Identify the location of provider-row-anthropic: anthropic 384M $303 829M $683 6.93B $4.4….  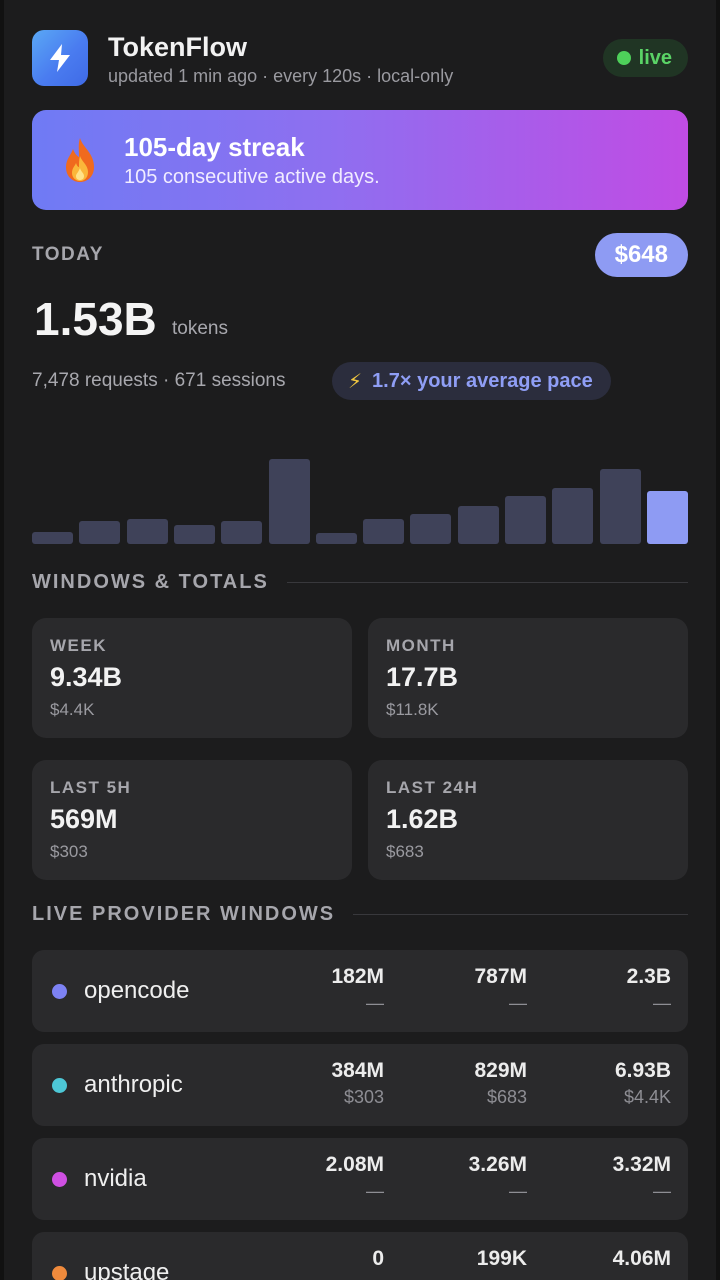
(360, 1085).